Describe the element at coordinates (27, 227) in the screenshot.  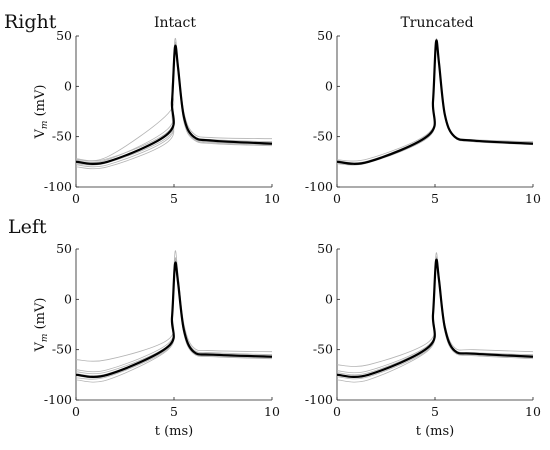
I see `row-title-left: Left` at that location.